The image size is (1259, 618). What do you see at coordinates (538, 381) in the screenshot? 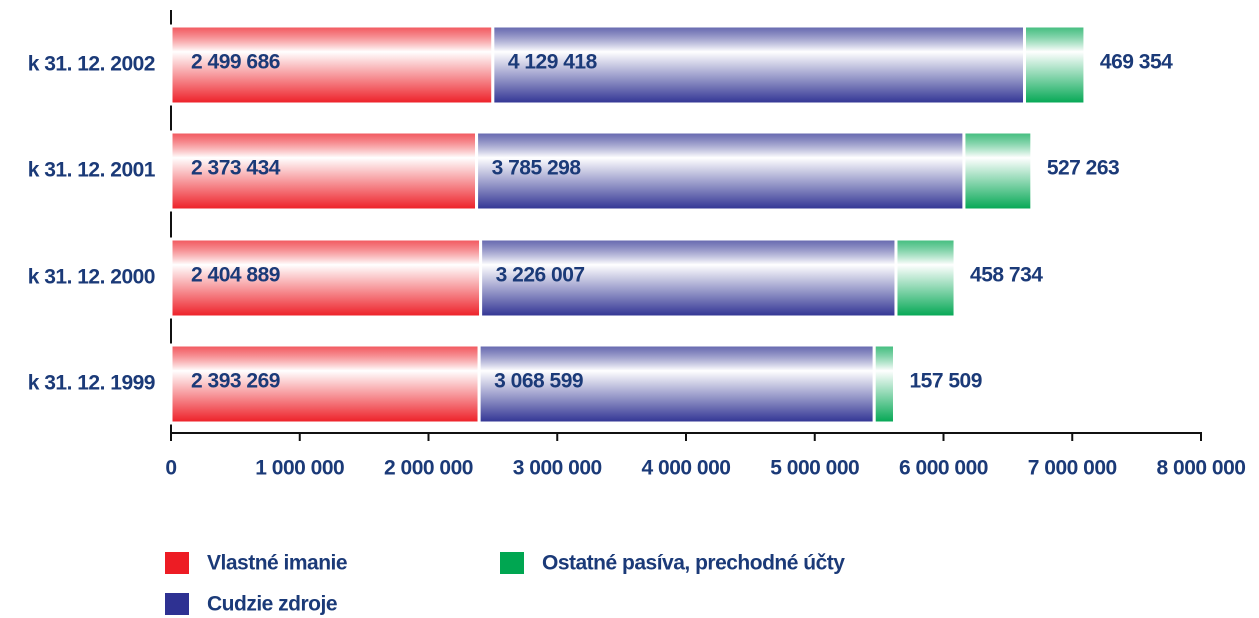
I see `value-label: 3 068 599` at bounding box center [538, 381].